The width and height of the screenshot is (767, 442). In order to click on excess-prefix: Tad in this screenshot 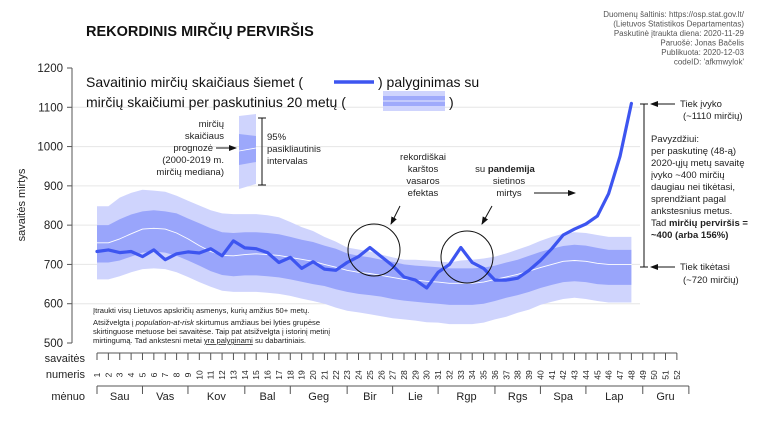, I will do `click(660, 223)`.